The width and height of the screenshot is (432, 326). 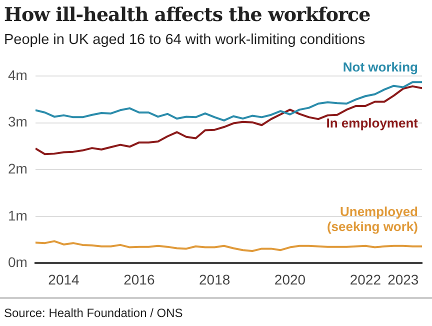 I want to click on x-tick-label: 2018, so click(x=214, y=279).